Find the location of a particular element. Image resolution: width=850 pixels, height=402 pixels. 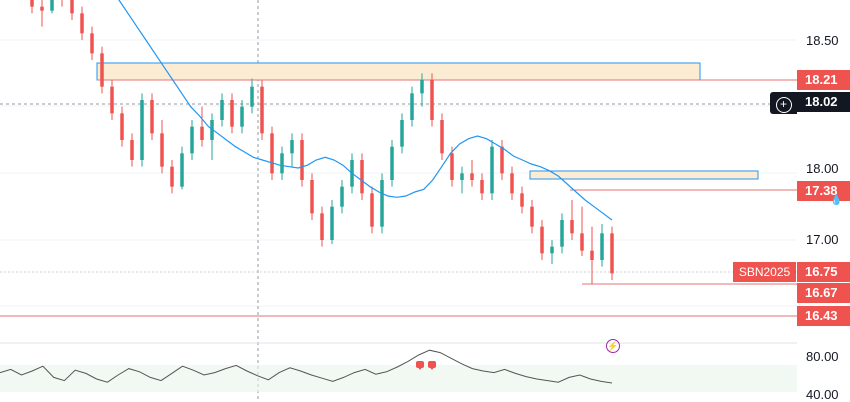

indicator-band is located at coordinates (398, 378).